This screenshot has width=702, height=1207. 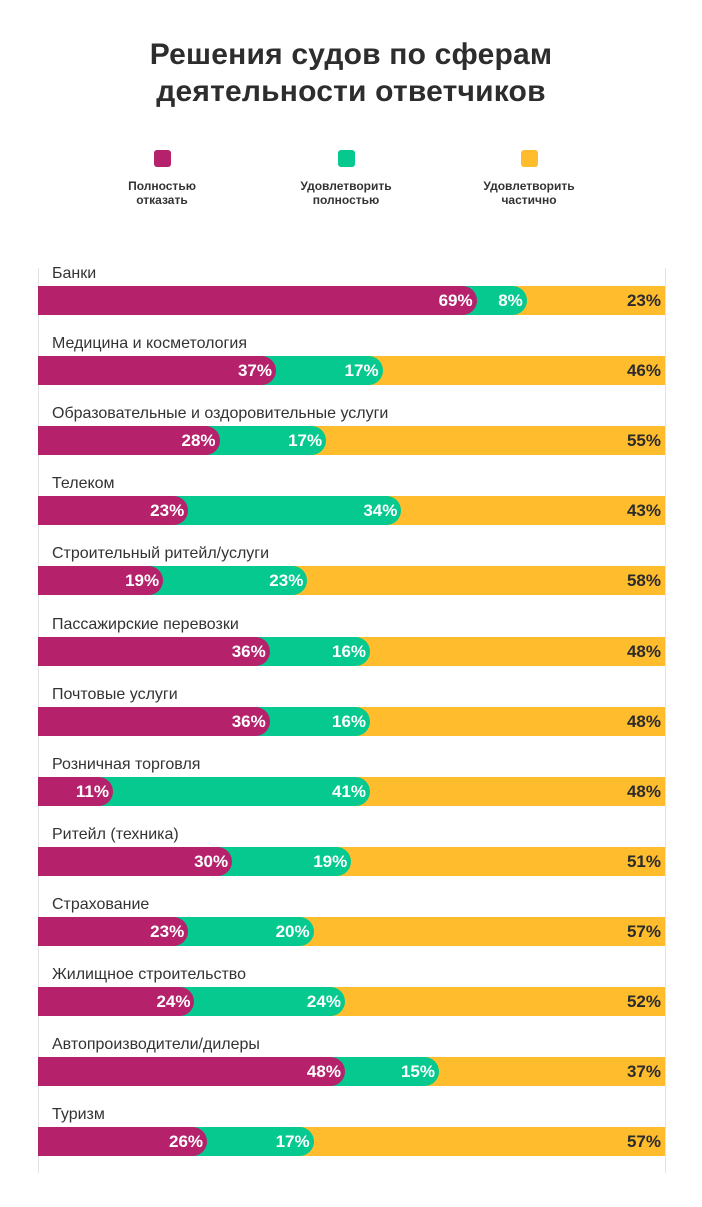 What do you see at coordinates (257, 300) in the screenshot?
I see `bar-segment-refuse: 69%` at bounding box center [257, 300].